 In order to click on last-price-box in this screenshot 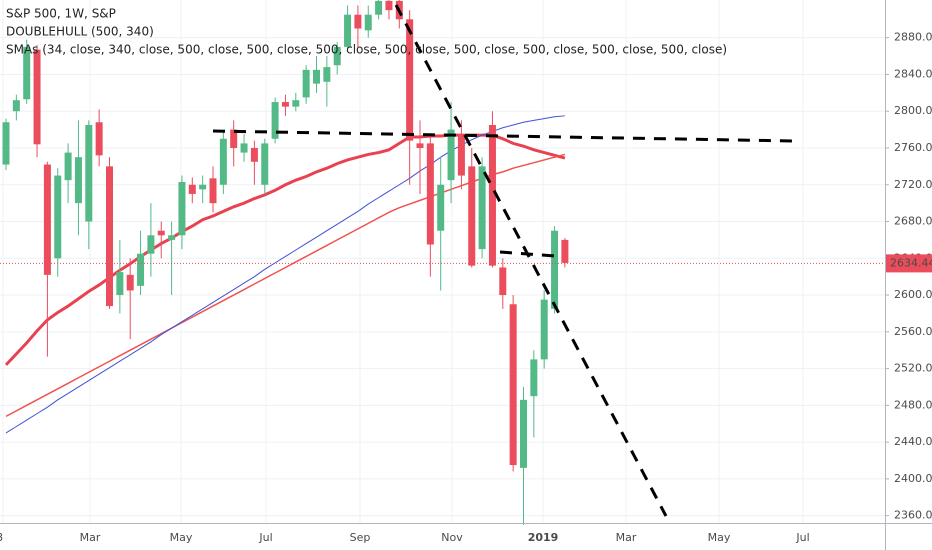, I will do `click(909, 263)`.